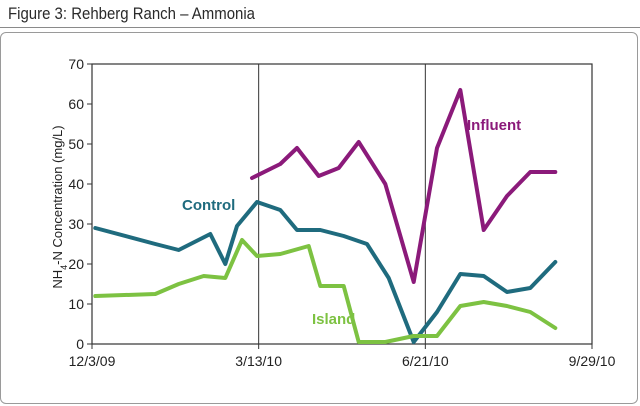 This screenshot has height=406, width=640. What do you see at coordinates (59, 206) in the screenshot?
I see `y-axis-label: NH4-N Concentration (mg/L)` at bounding box center [59, 206].